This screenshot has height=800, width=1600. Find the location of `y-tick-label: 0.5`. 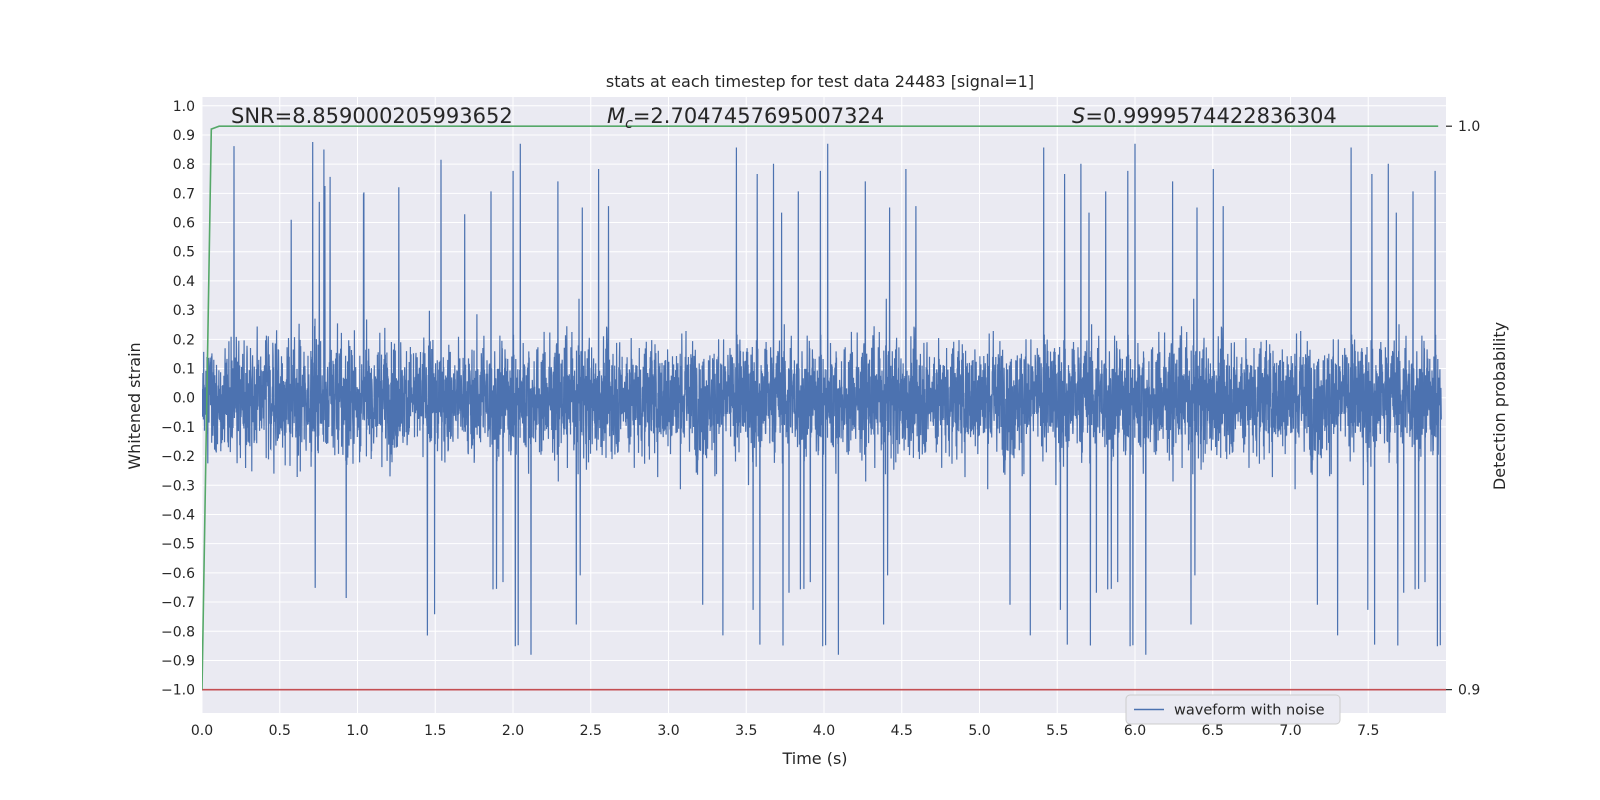

y-tick-label: 0.5 is located at coordinates (184, 253).